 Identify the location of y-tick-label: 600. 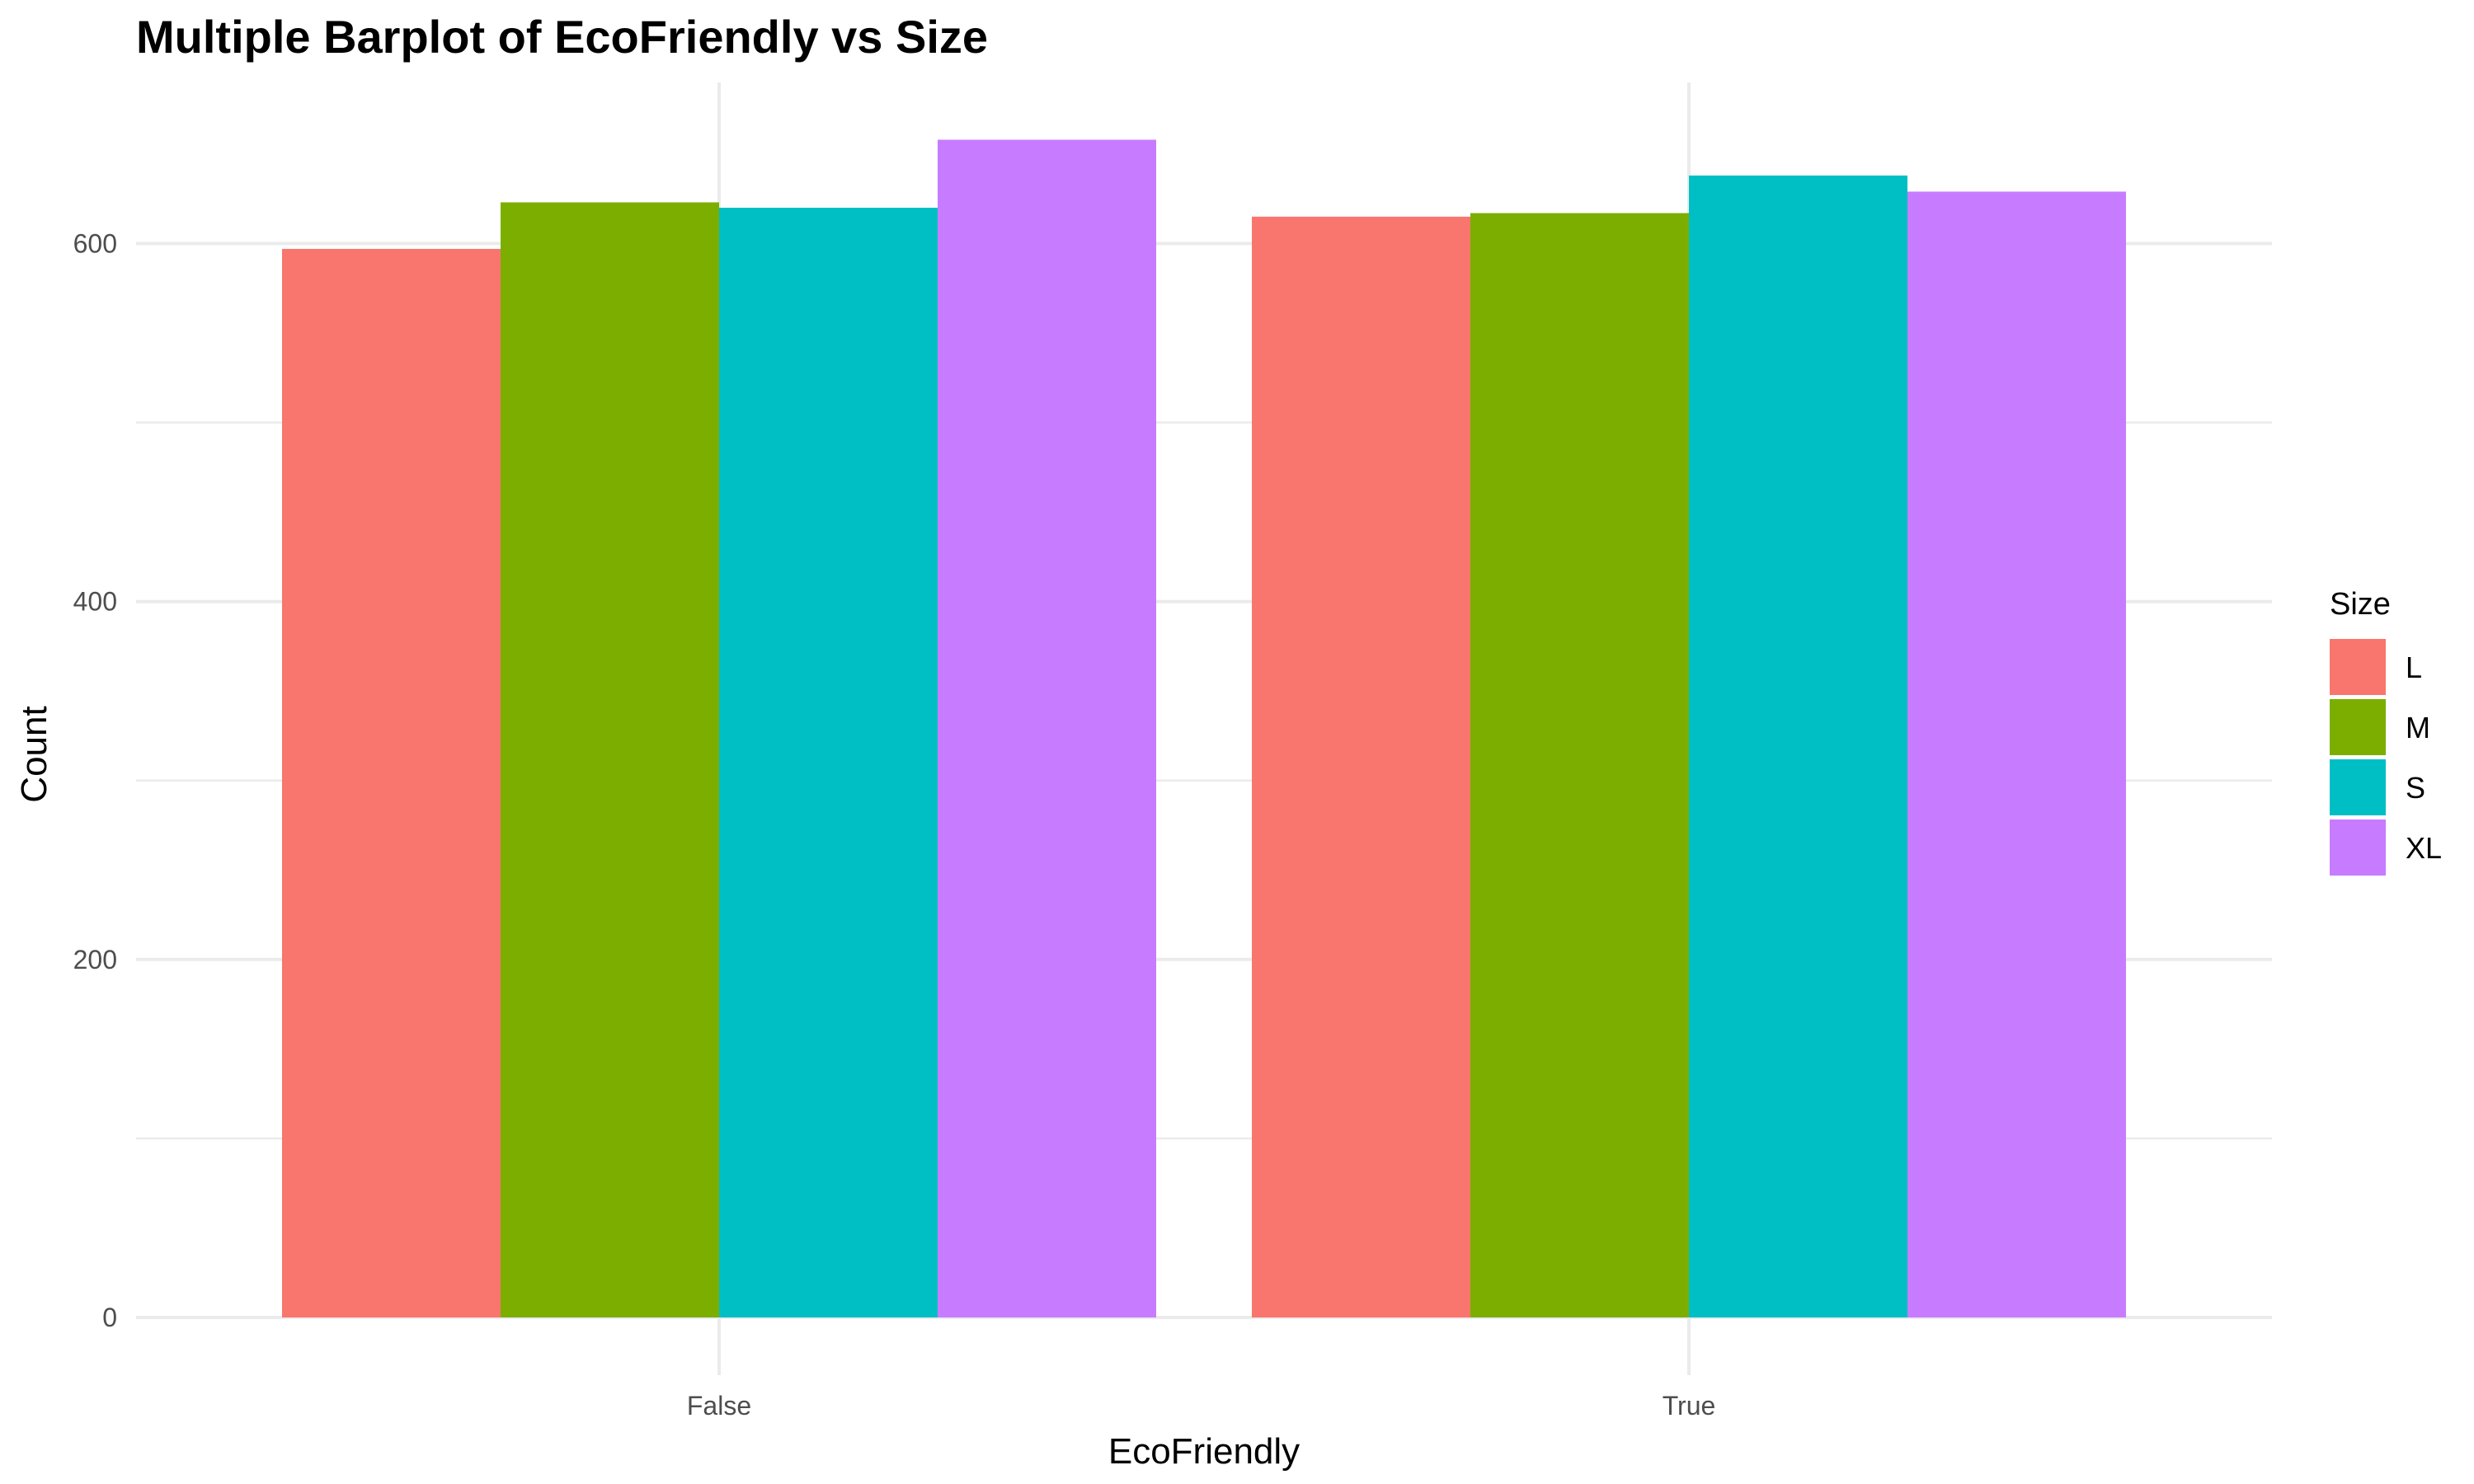
(95, 243).